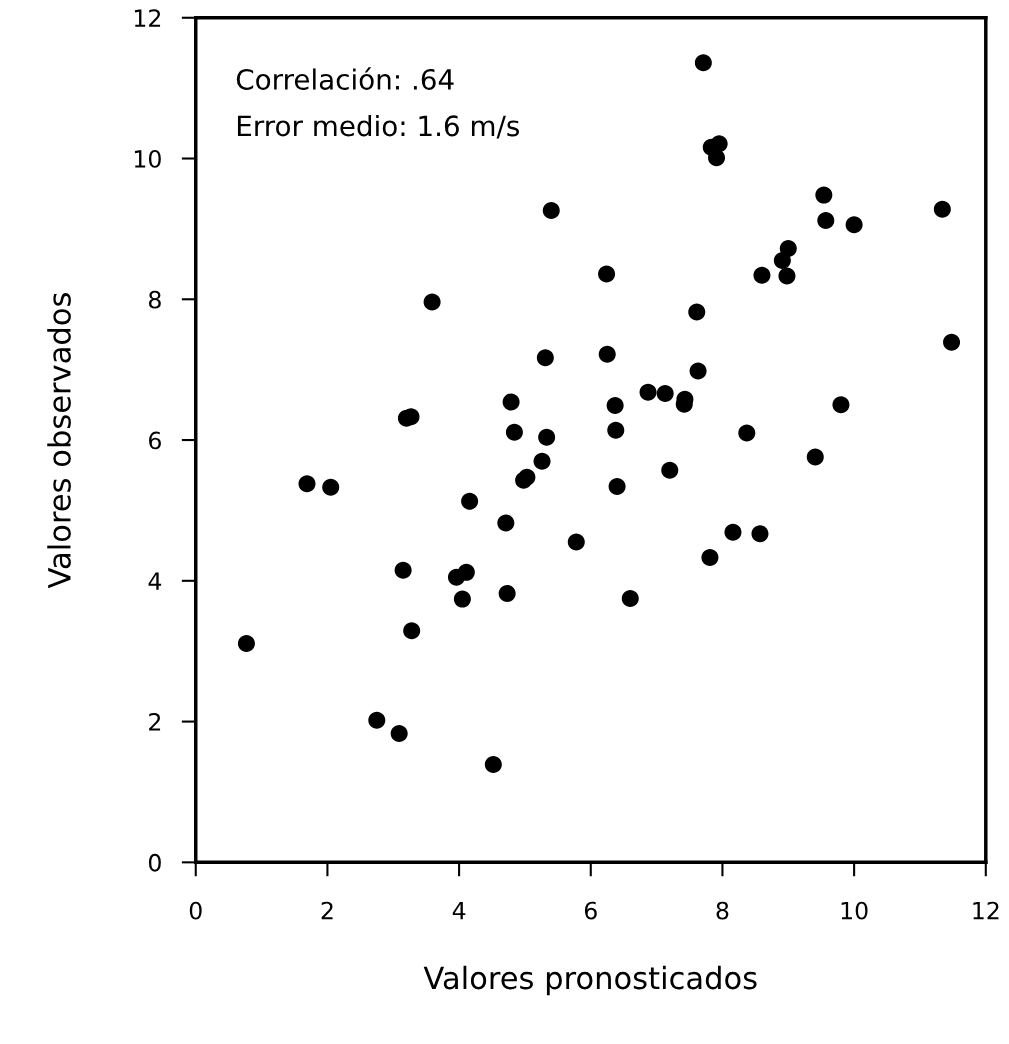 The image size is (1009, 1044). I want to click on x-tick-label: 6, so click(590, 910).